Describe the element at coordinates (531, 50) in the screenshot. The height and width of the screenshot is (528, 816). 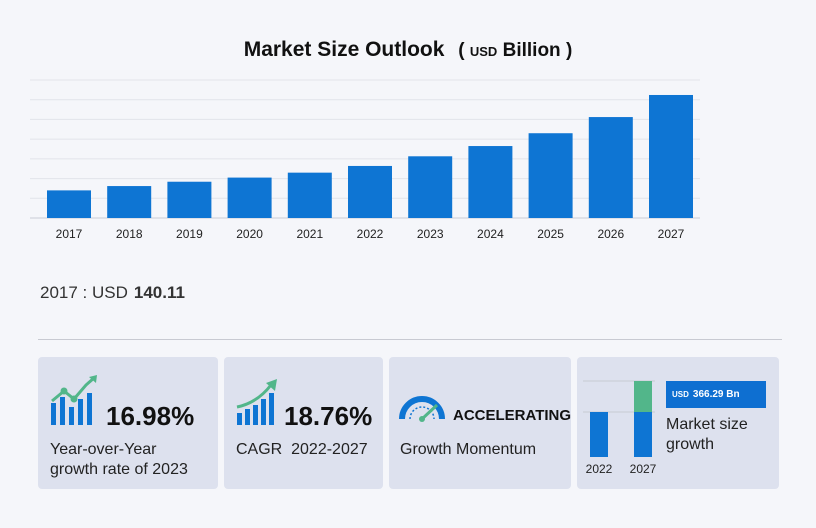
I see `unit-billion: Billion` at that location.